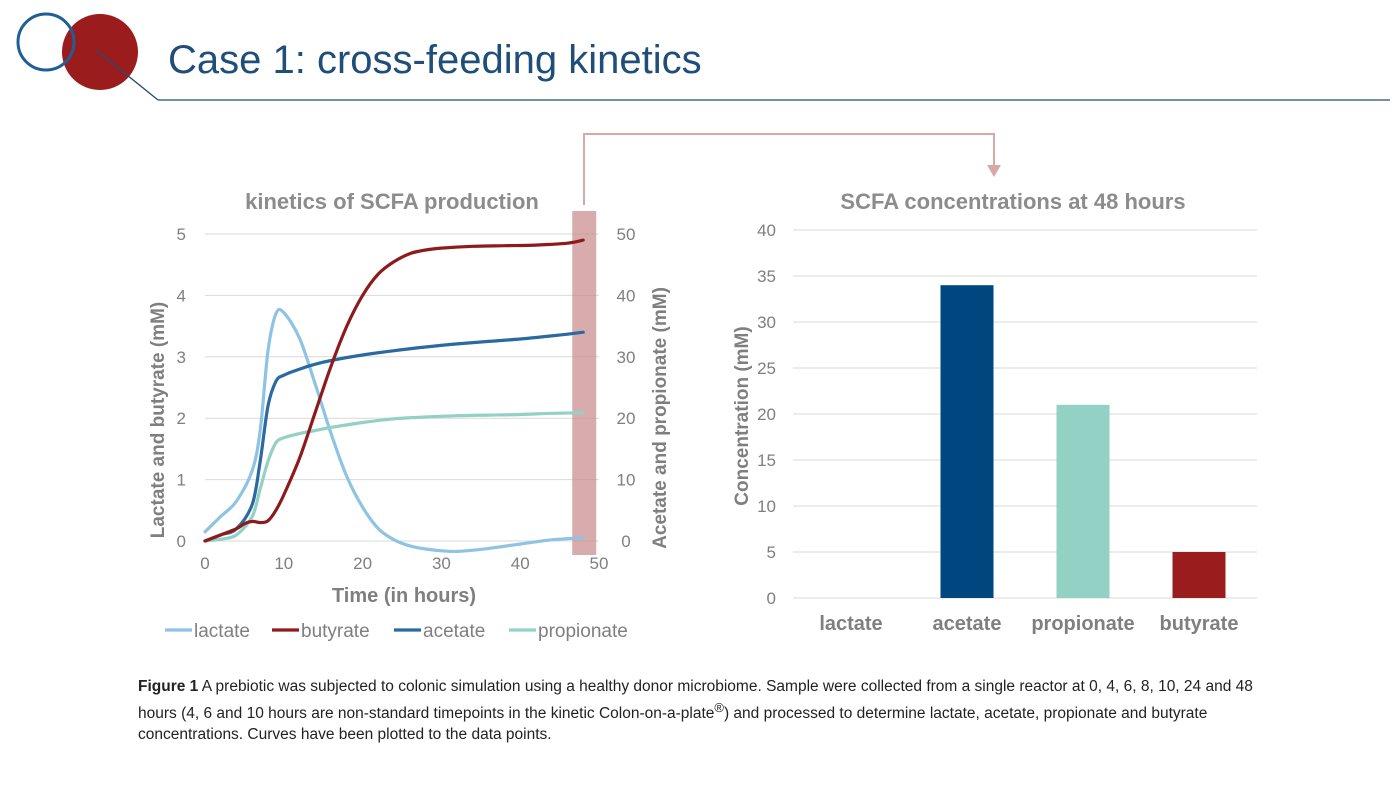 Image resolution: width=1397 pixels, height=800 pixels. I want to click on caption-registered-mark: ®, so click(719, 707).